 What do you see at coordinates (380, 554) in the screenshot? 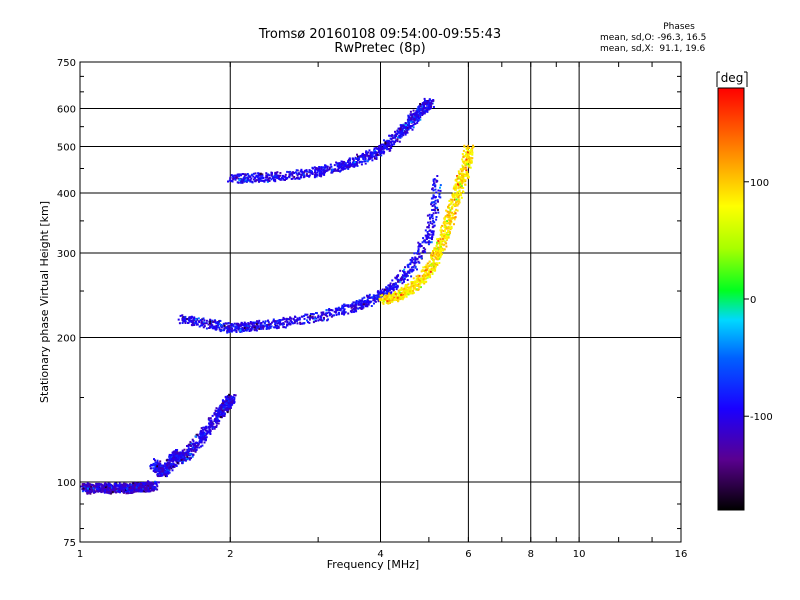
I see `x-tick-label: 4` at bounding box center [380, 554].